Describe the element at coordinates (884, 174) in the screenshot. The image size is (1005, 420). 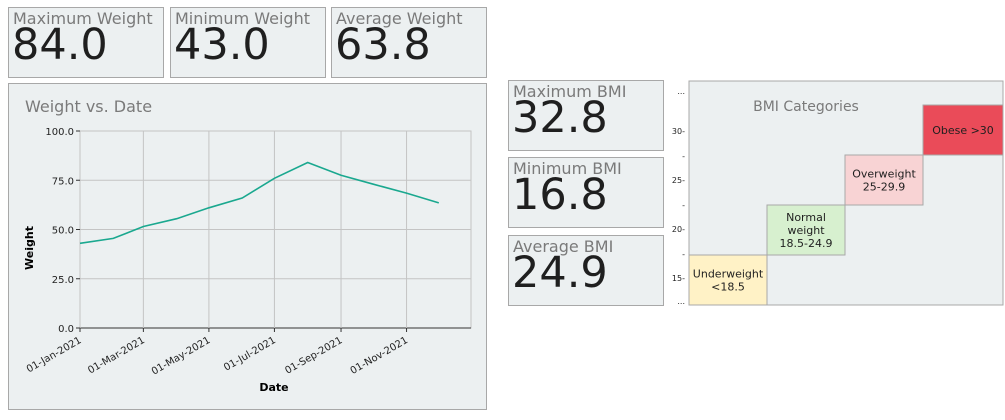
I see `bmi-category-label: Overweight` at that location.